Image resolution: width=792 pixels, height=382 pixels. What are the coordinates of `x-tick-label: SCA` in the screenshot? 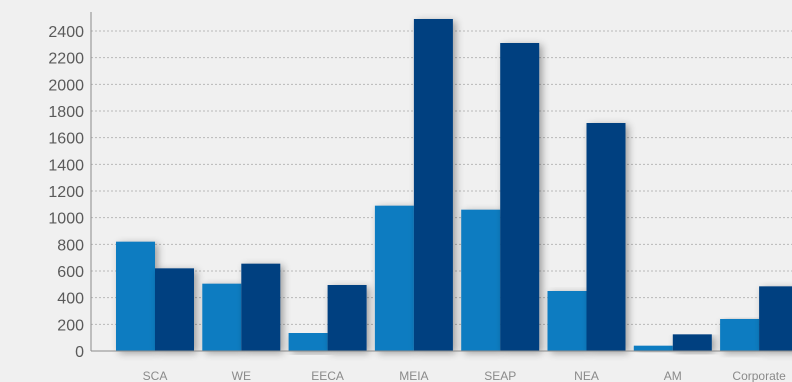 It's located at (155, 375).